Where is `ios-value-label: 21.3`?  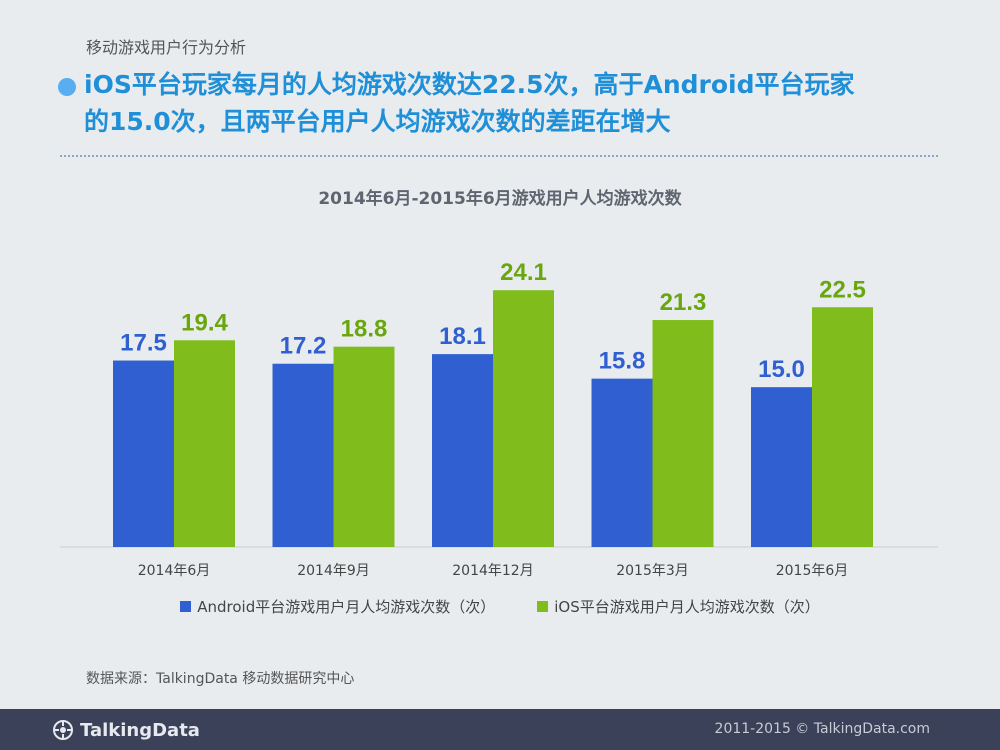 ios-value-label: 21.3 is located at coordinates (683, 302).